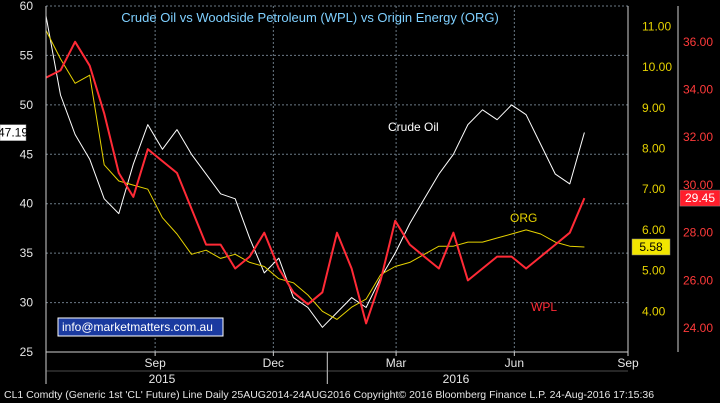  What do you see at coordinates (654, 148) in the screenshot?
I see `middle-tick-label: 8.00` at bounding box center [654, 148].